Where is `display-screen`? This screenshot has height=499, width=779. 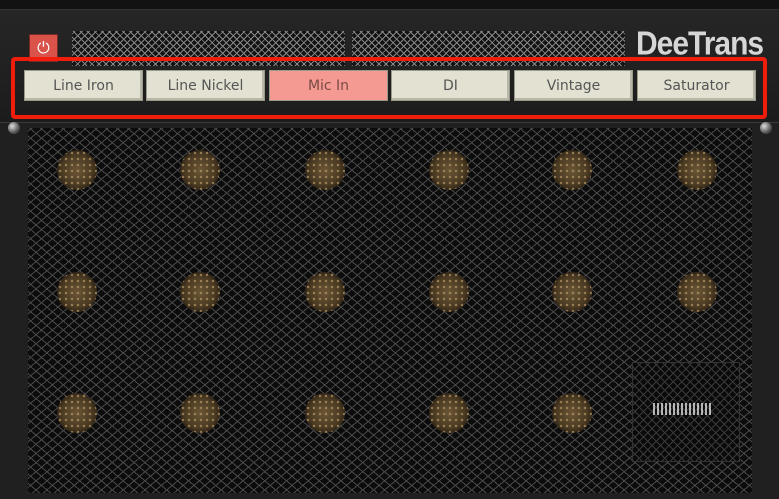 display-screen is located at coordinates (686, 412).